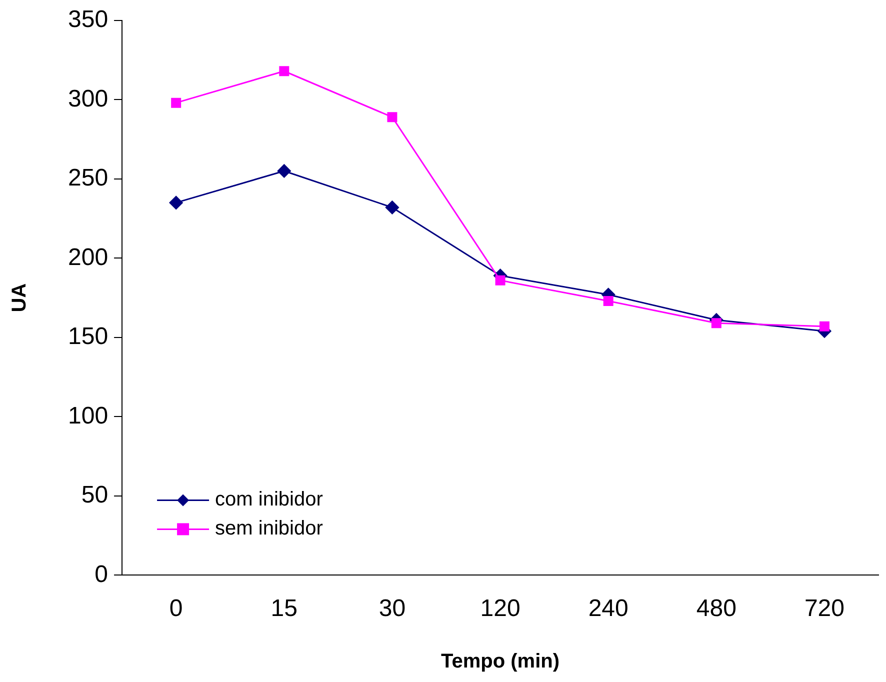 The width and height of the screenshot is (886, 682). Describe the element at coordinates (176, 608) in the screenshot. I see `x-tick-label: 0` at that location.